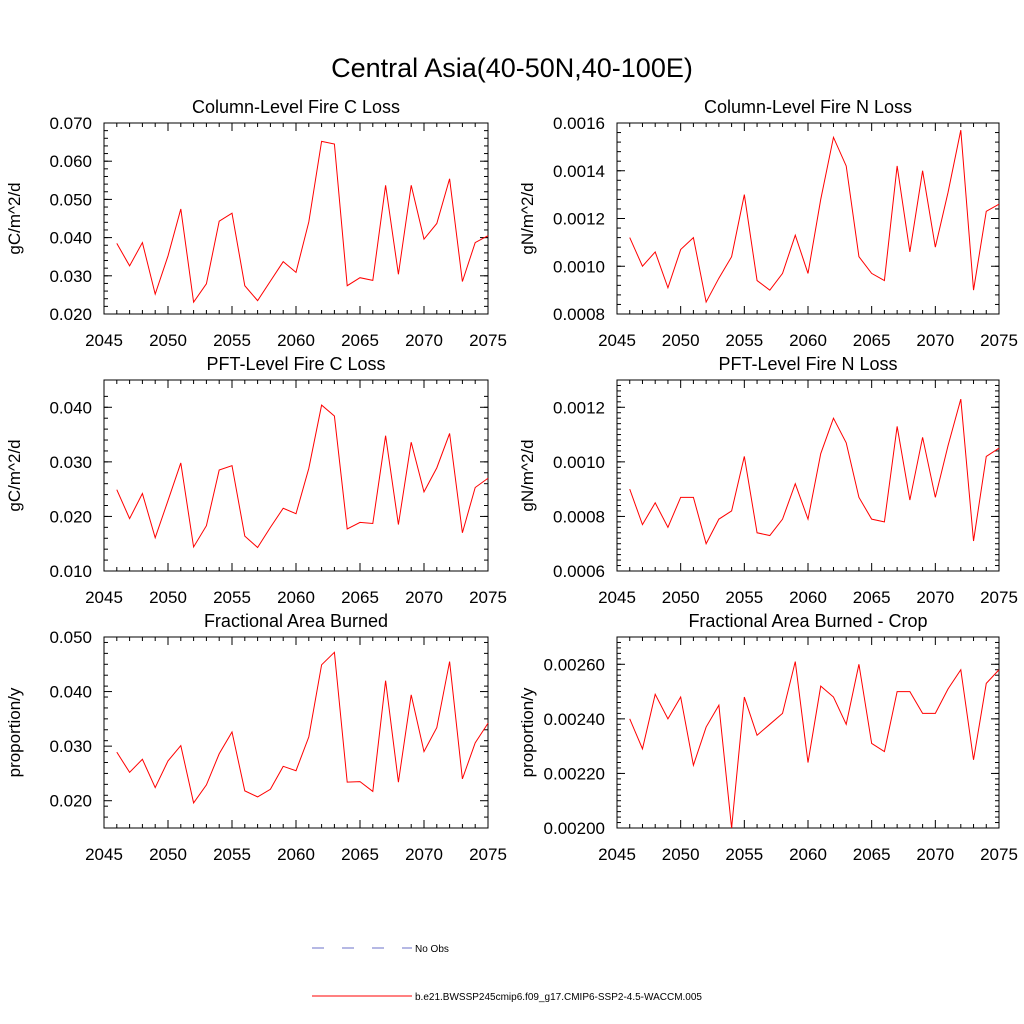 The image size is (1024, 1024). I want to click on y-tick-label: 0.00220, so click(574, 773).